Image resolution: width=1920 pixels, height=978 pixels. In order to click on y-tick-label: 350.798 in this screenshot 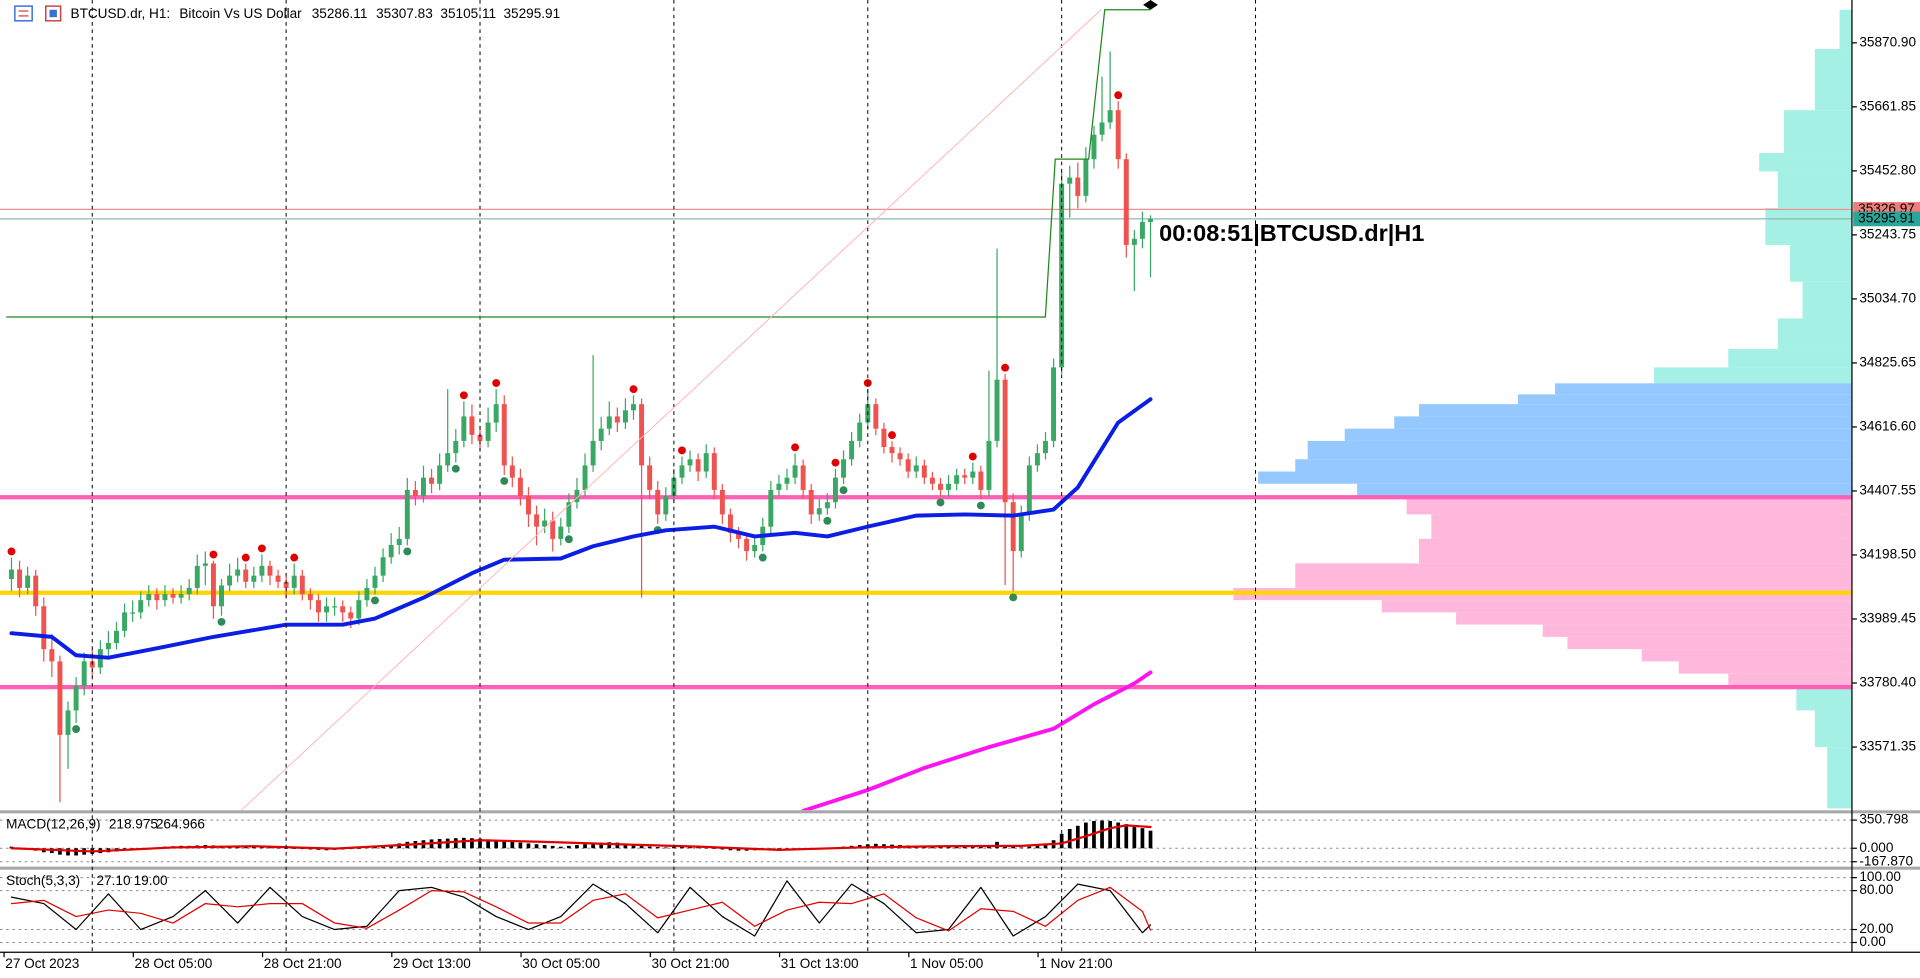, I will do `click(1883, 819)`.